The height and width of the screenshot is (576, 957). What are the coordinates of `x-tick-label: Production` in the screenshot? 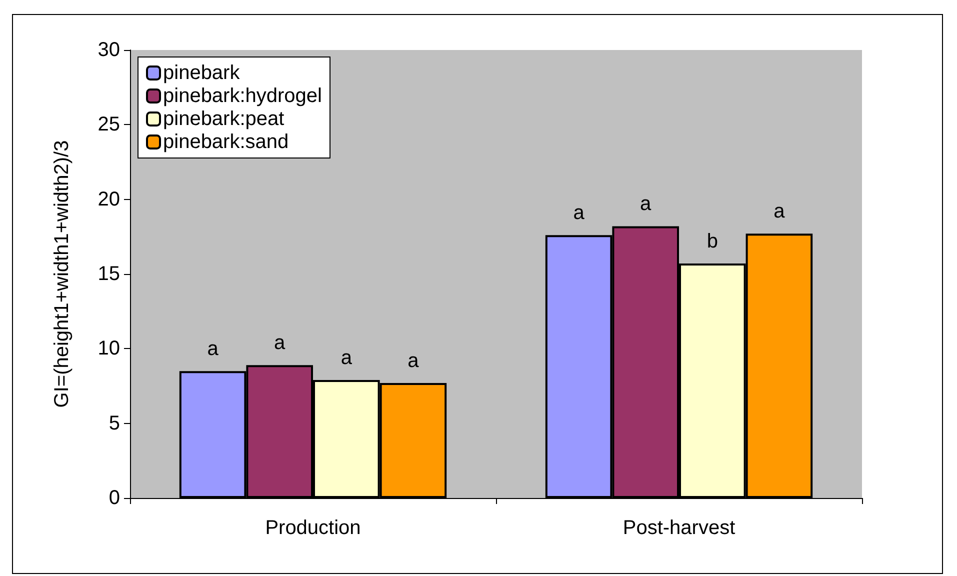 It's located at (313, 528).